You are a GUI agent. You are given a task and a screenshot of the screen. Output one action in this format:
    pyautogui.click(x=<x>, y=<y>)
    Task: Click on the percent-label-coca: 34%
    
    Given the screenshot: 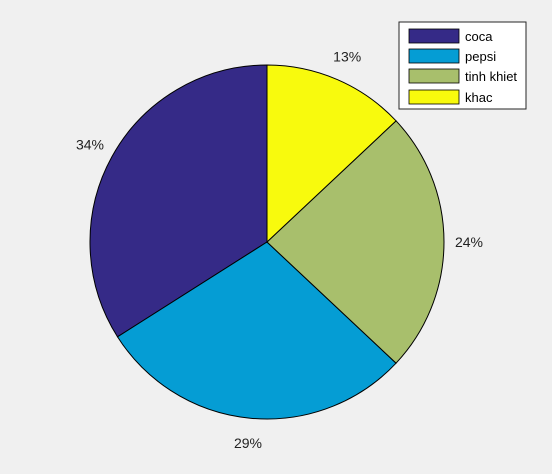 What is the action you would take?
    pyautogui.click(x=90, y=145)
    